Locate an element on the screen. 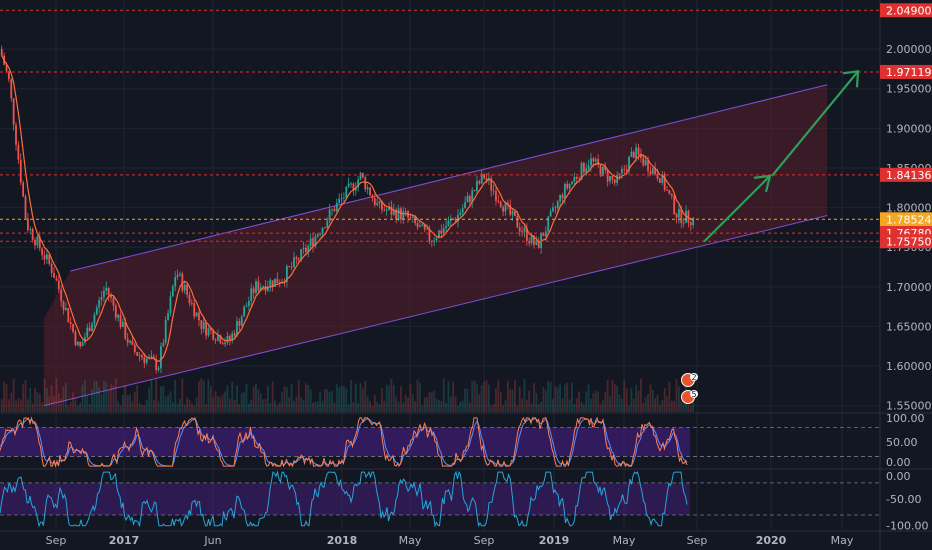 Image resolution: width=932 pixels, height=550 pixels. time-tick-label: May is located at coordinates (410, 540).